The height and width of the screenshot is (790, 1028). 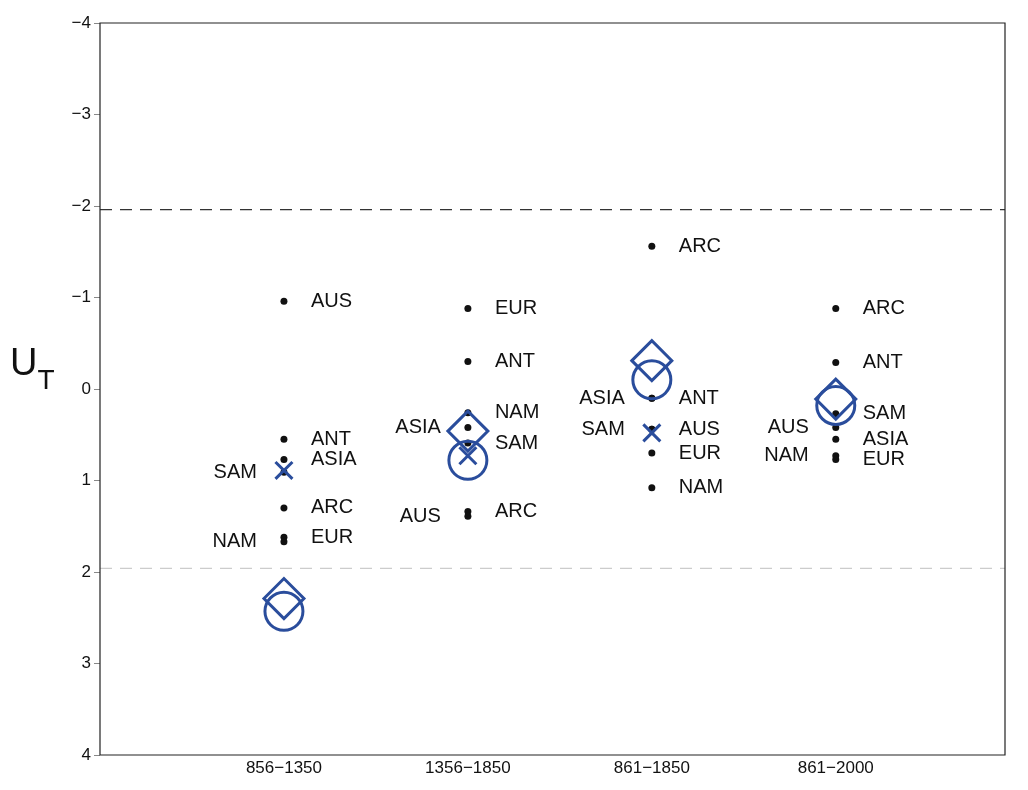 I want to click on y-tick-label: 4, so click(x=86, y=754).